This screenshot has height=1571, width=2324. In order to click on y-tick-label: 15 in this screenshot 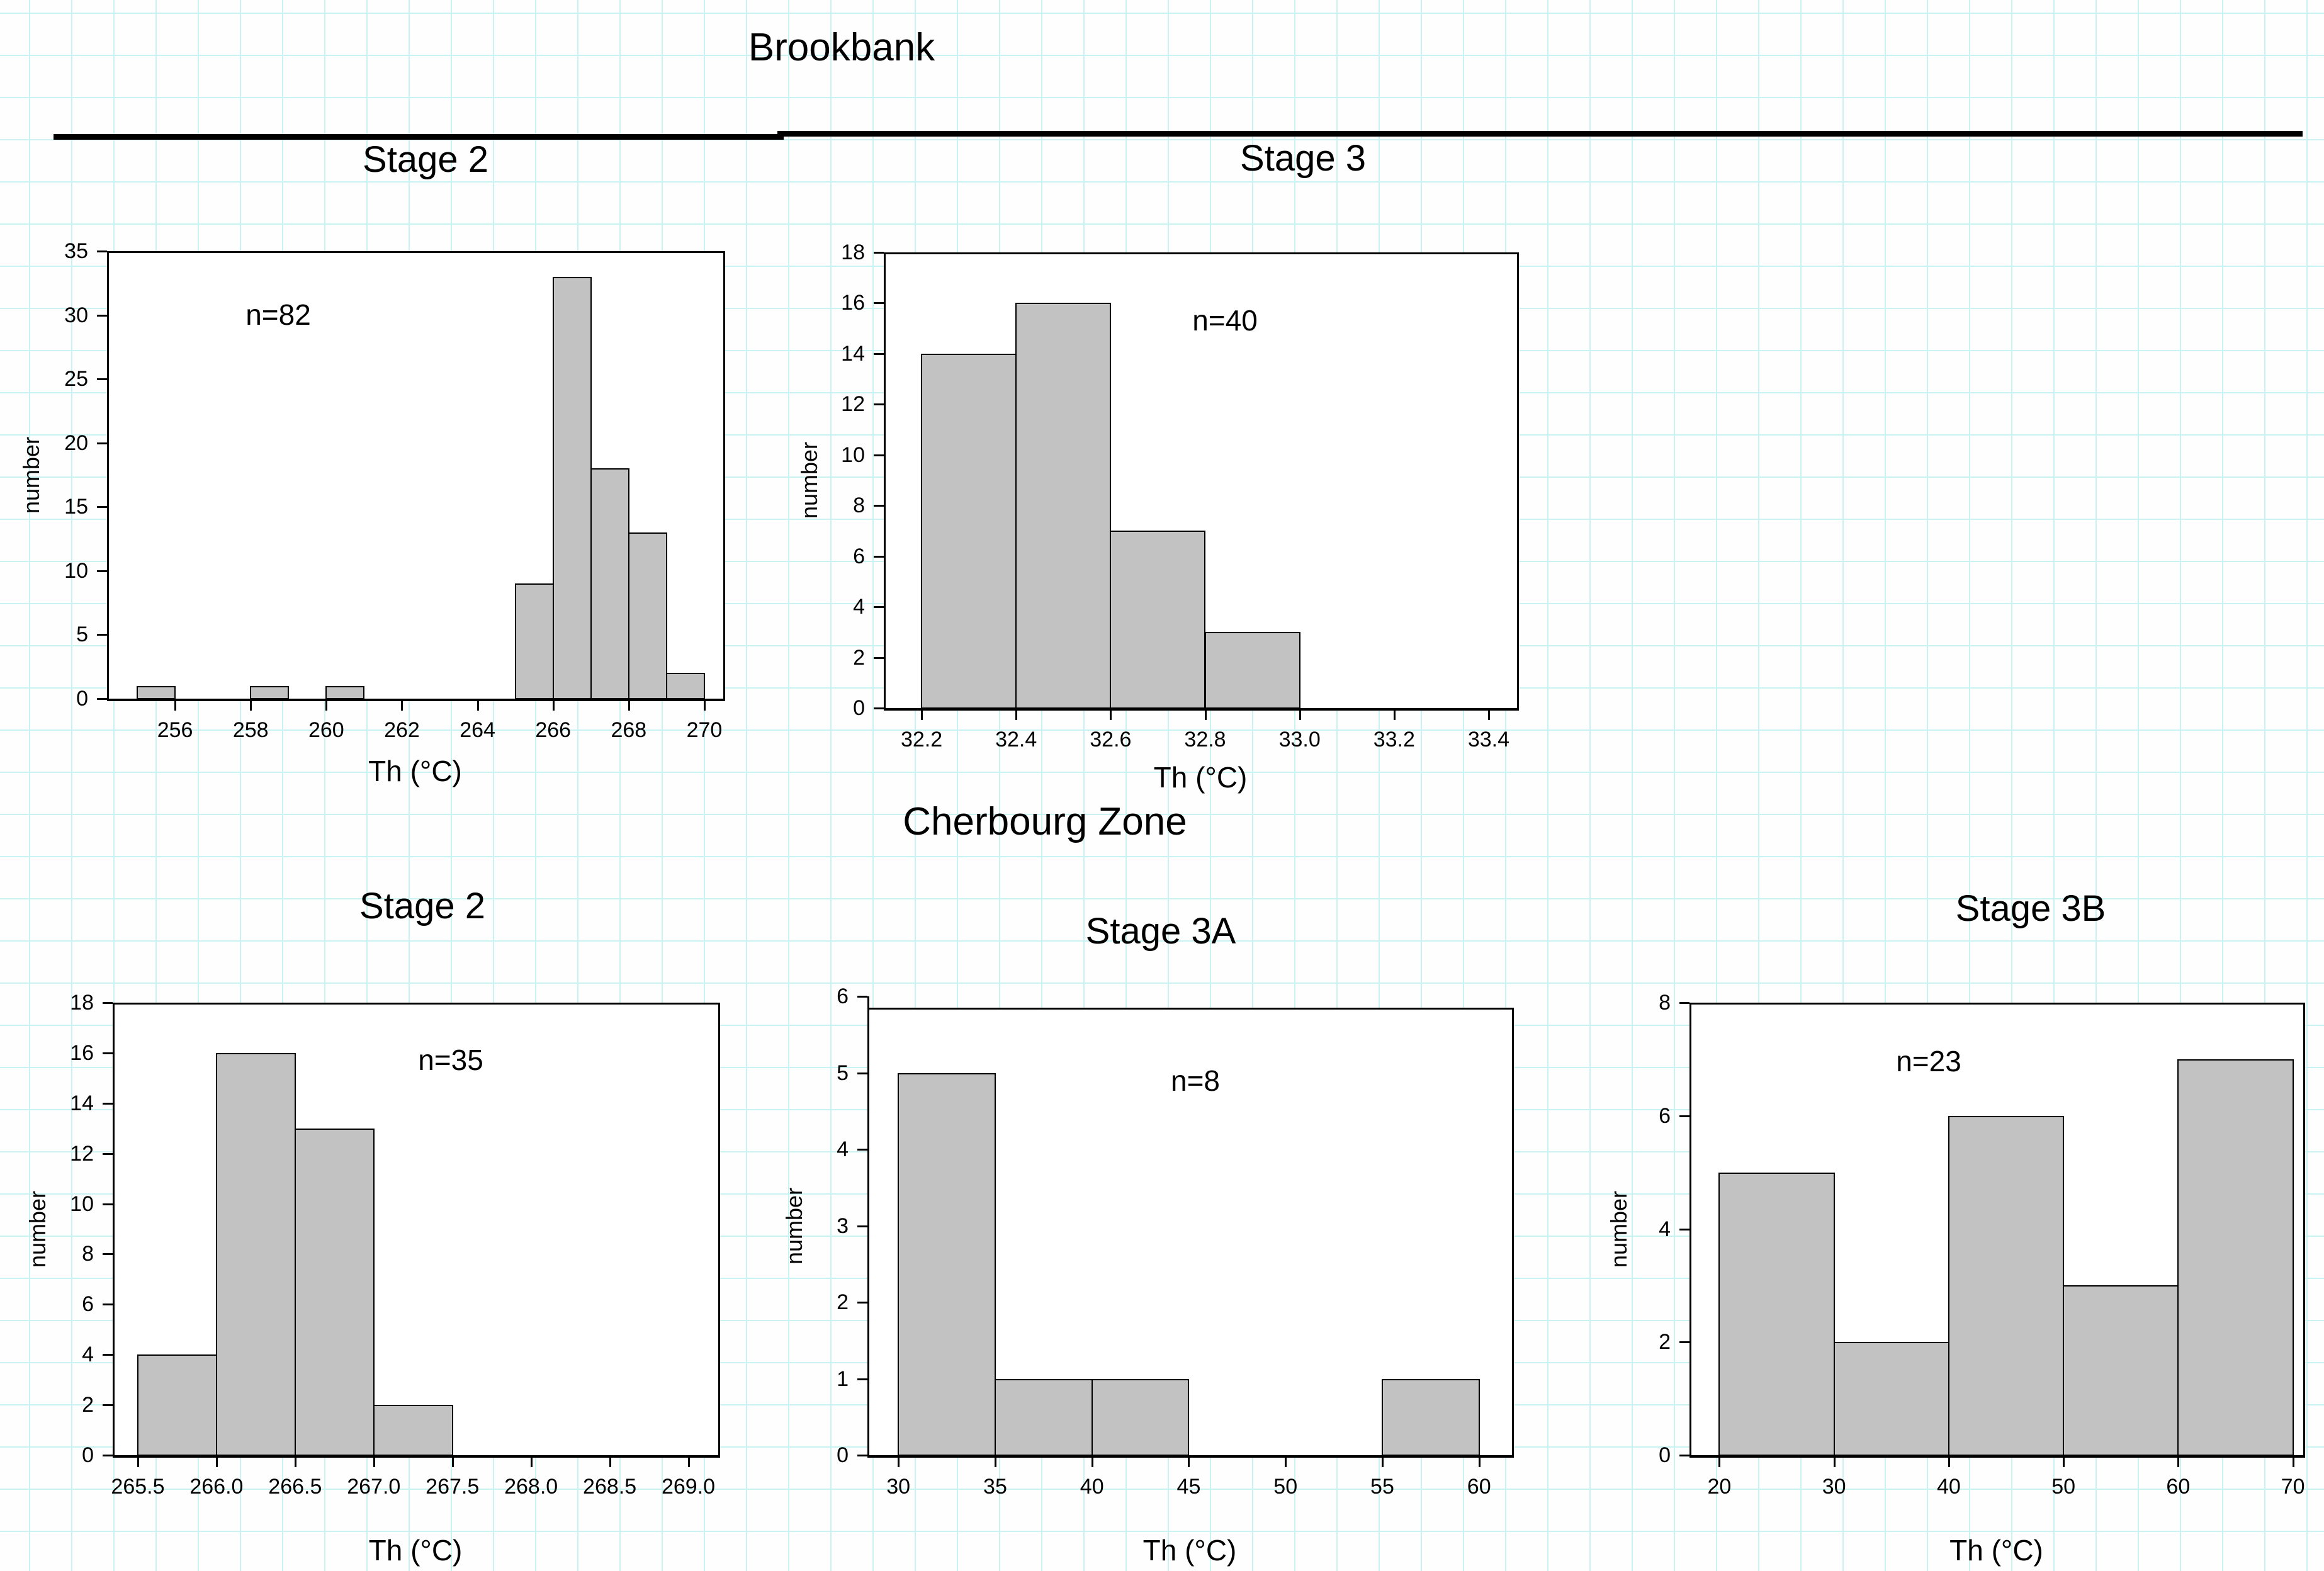, I will do `click(76, 507)`.